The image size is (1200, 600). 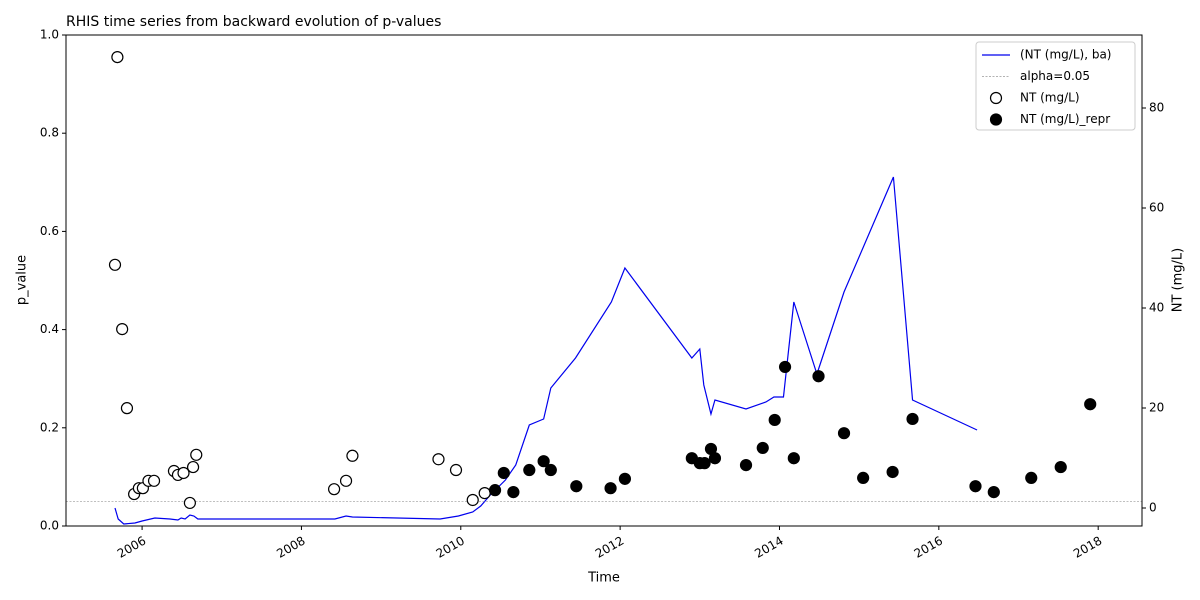 What do you see at coordinates (1153, 508) in the screenshot?
I see `y2-tick-label: 0` at bounding box center [1153, 508].